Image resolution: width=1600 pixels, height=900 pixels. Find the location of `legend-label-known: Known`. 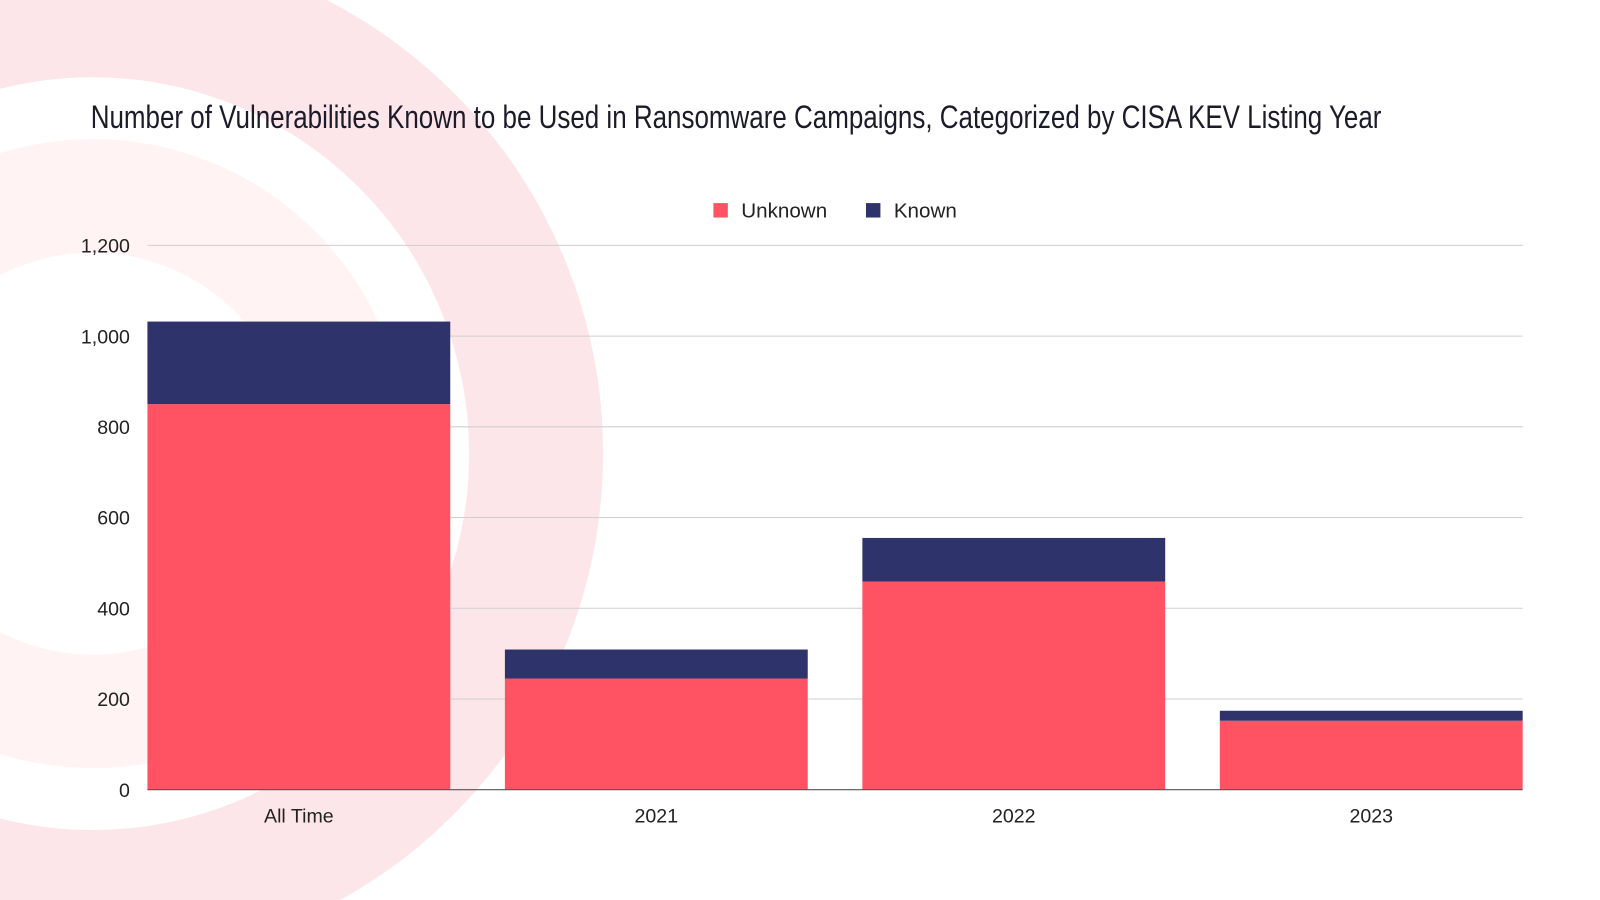

legend-label-known: Known is located at coordinates (925, 211).